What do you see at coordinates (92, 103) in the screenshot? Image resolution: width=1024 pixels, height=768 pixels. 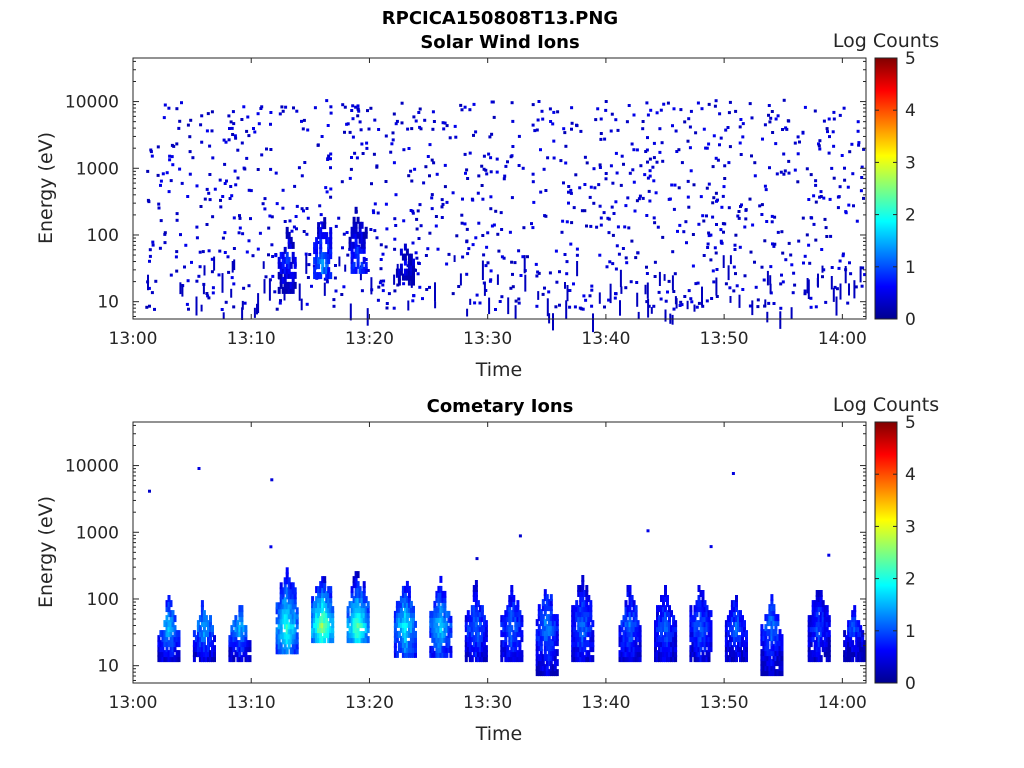 I see `y-tick-label: 10000` at bounding box center [92, 103].